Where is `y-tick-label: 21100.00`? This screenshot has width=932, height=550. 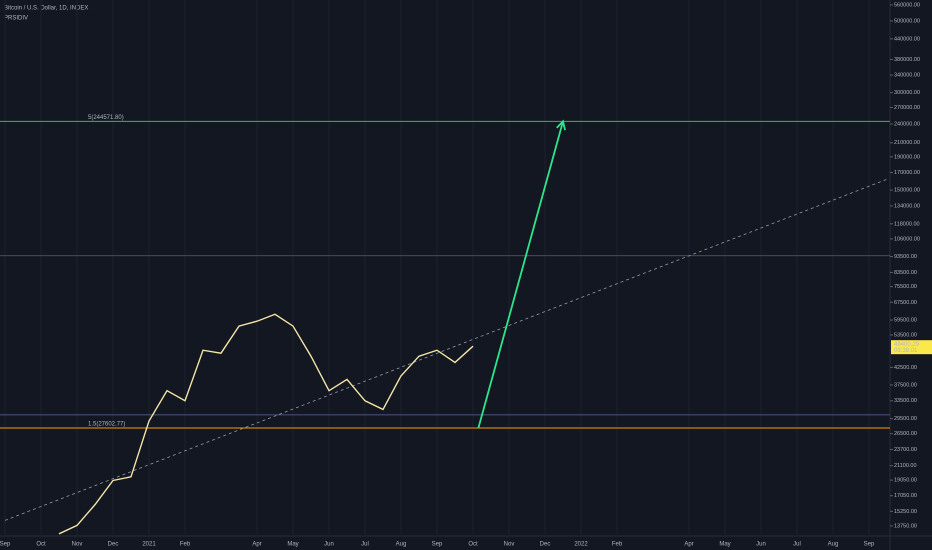
y-tick-label: 21100.00 is located at coordinates (905, 466).